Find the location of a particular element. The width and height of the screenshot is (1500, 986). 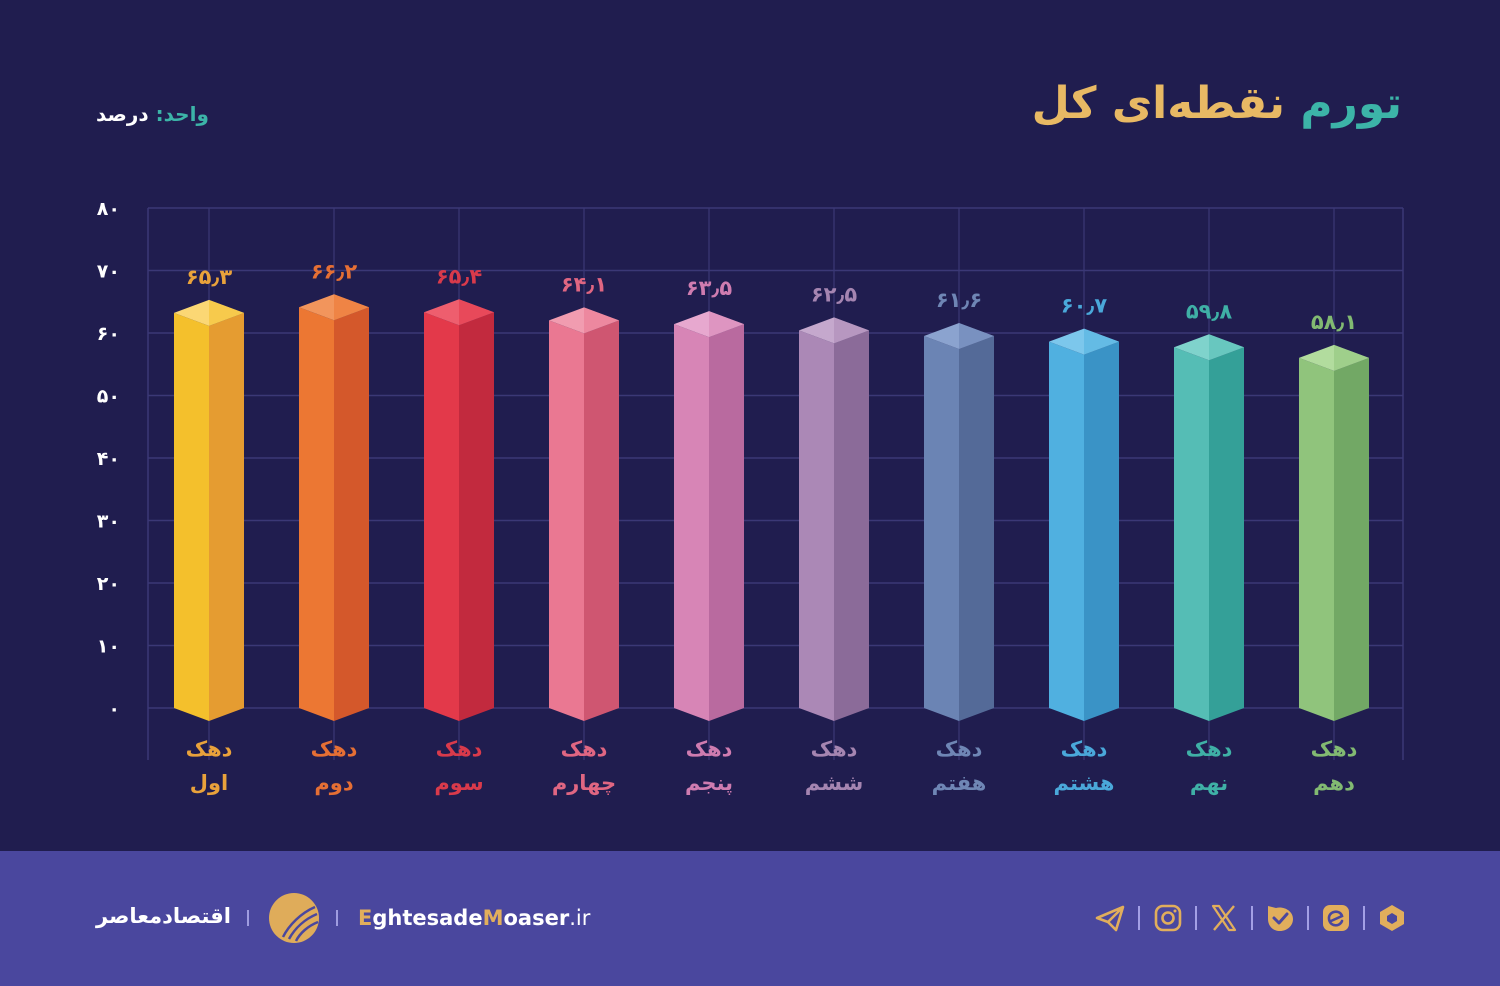

unit-value: درصد is located at coordinates (122, 114).